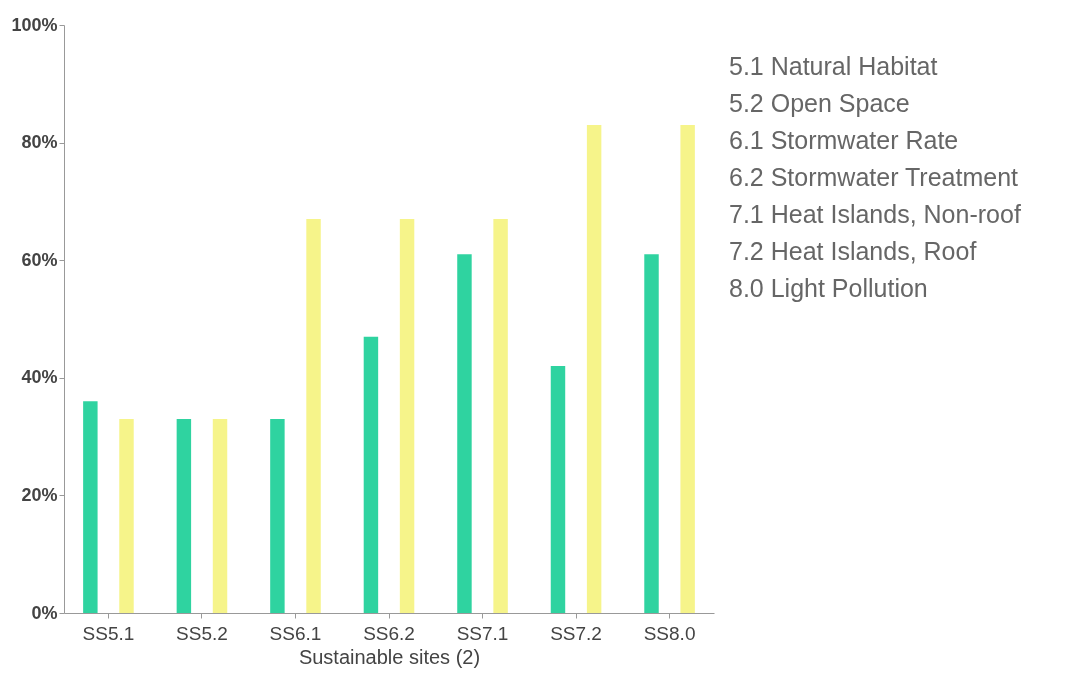 The height and width of the screenshot is (685, 1071). What do you see at coordinates (669, 633) in the screenshot?
I see `x-tick-label: SS8.0` at bounding box center [669, 633].